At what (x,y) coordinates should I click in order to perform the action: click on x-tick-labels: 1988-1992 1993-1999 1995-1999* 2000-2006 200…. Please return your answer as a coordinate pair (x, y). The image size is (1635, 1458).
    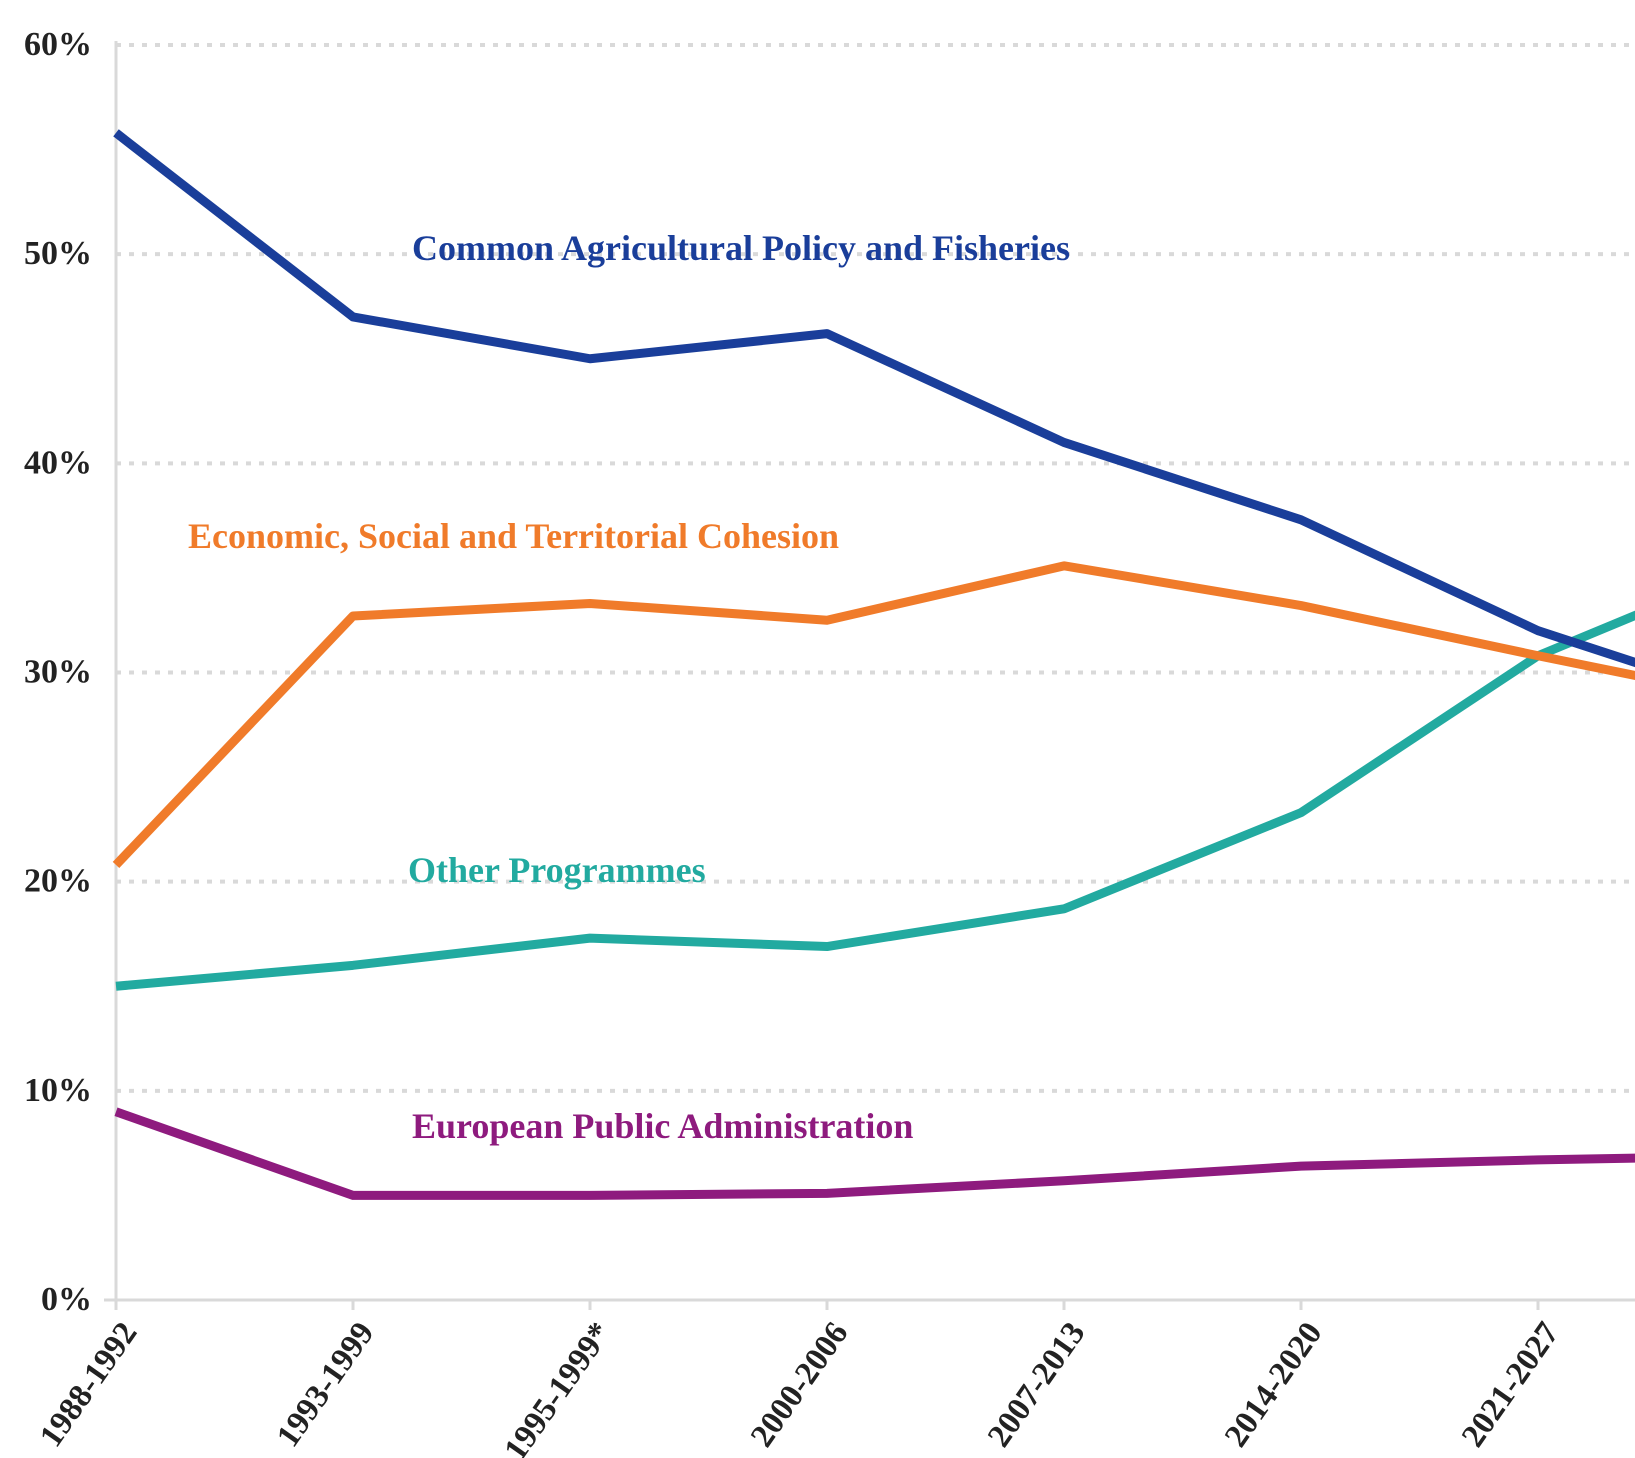
    Looking at the image, I should click on (800, 1387).